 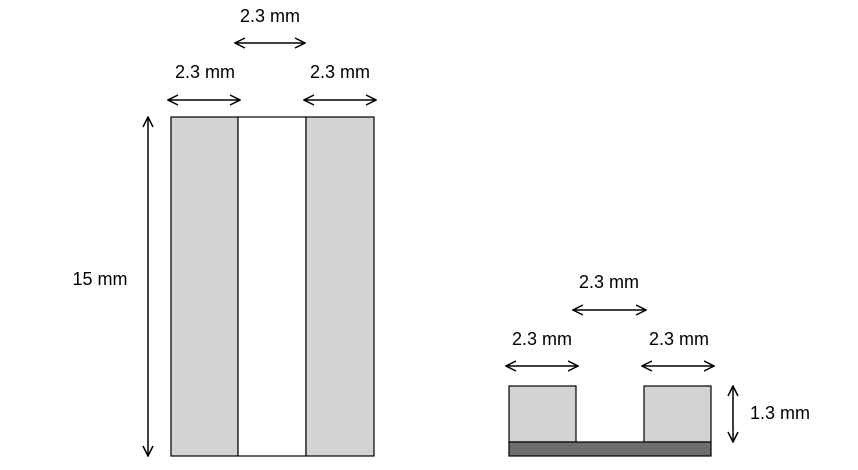 I want to click on height-label: 1.3 mm, so click(x=780, y=413).